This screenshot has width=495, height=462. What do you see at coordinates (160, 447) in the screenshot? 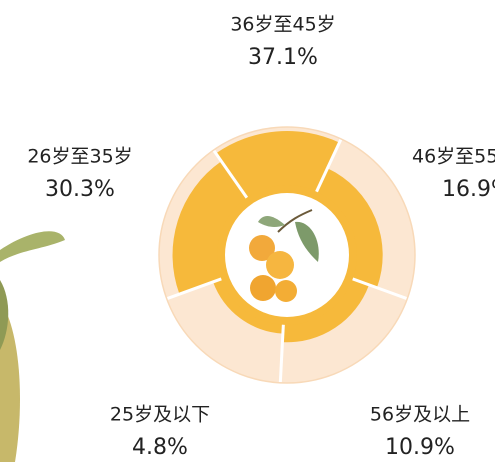
I see `value-label: 4.8%` at bounding box center [160, 447].